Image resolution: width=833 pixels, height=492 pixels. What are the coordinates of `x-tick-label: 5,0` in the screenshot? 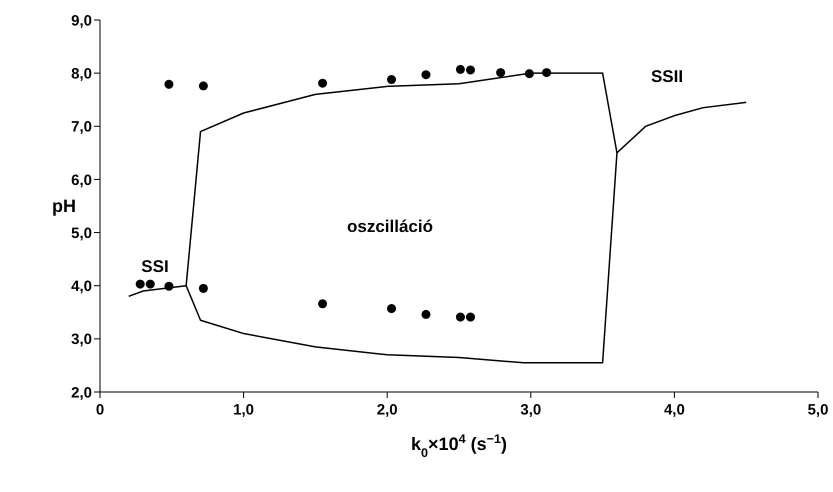 It's located at (818, 410).